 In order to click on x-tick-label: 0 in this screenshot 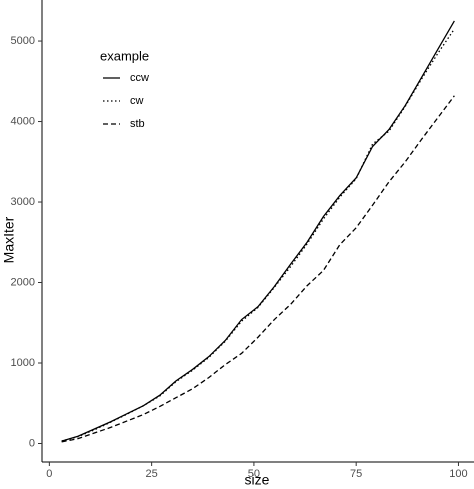, I will do `click(49, 474)`.